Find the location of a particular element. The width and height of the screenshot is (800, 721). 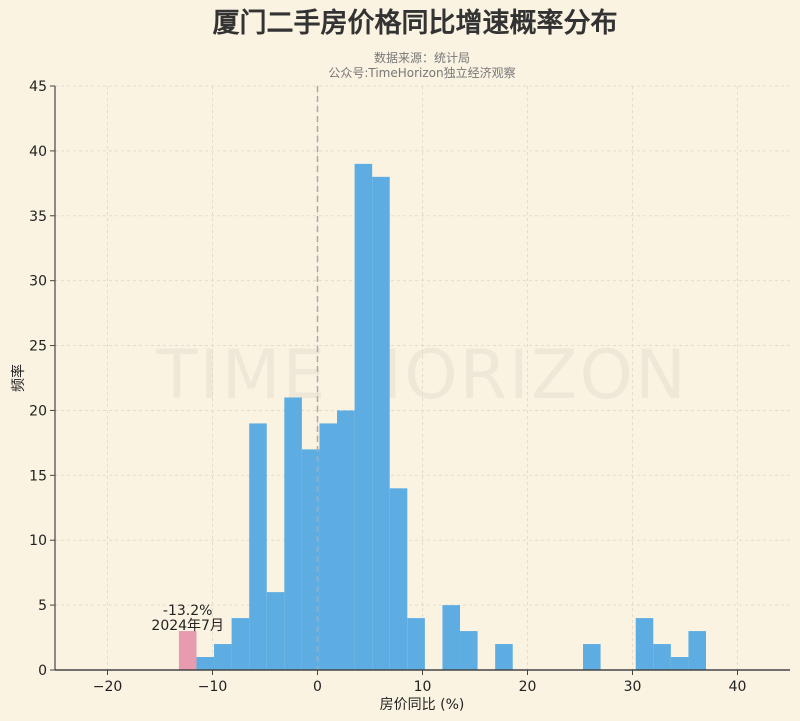

x-tick-label: 30 is located at coordinates (633, 687).